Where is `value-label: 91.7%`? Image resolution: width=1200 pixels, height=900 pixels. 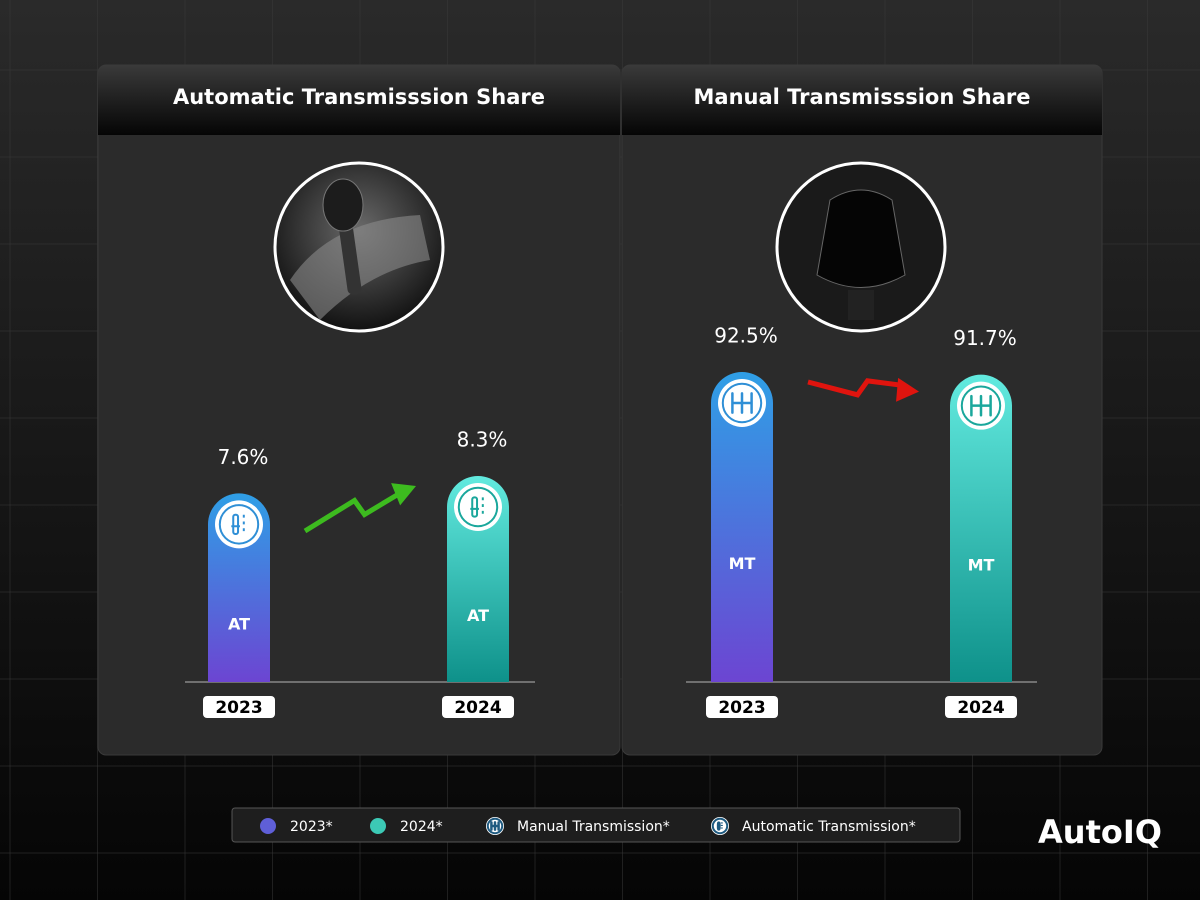 value-label: 91.7% is located at coordinates (985, 338).